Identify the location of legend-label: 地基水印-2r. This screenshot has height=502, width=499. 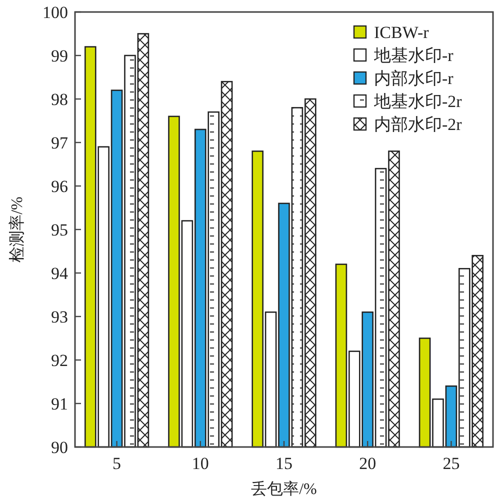
(417, 101).